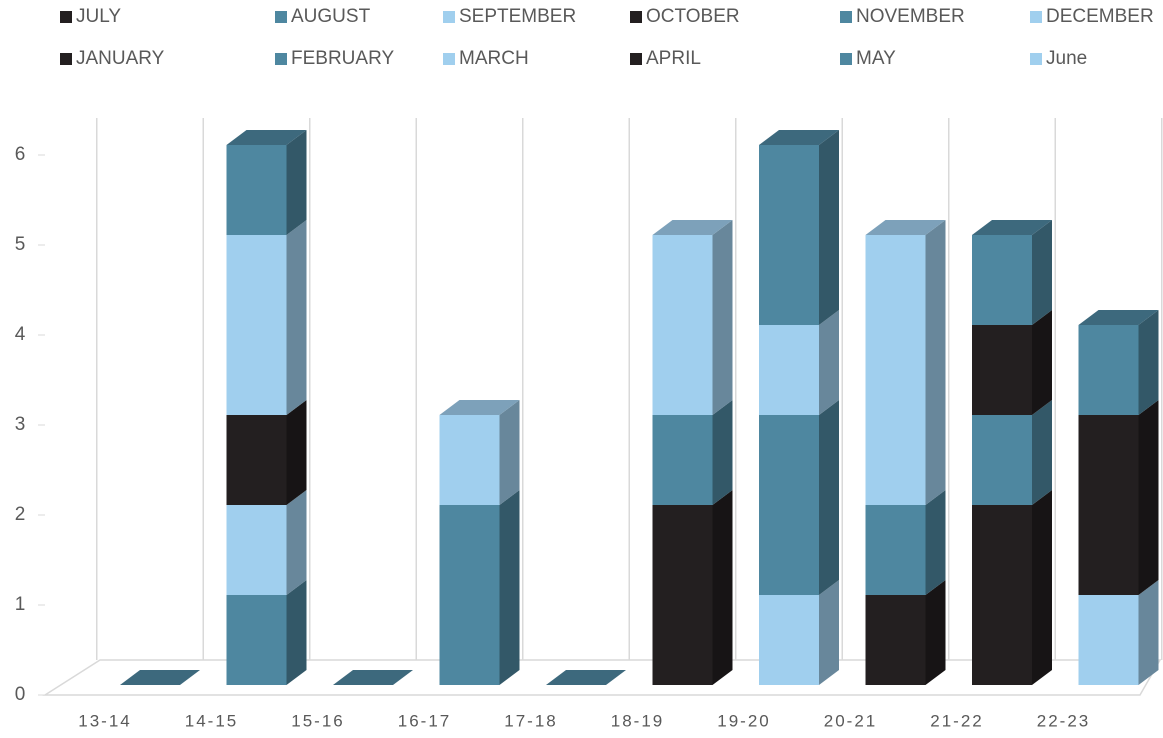 The image size is (1163, 738). Describe the element at coordinates (20, 424) in the screenshot. I see `y-tick-label: 3` at that location.